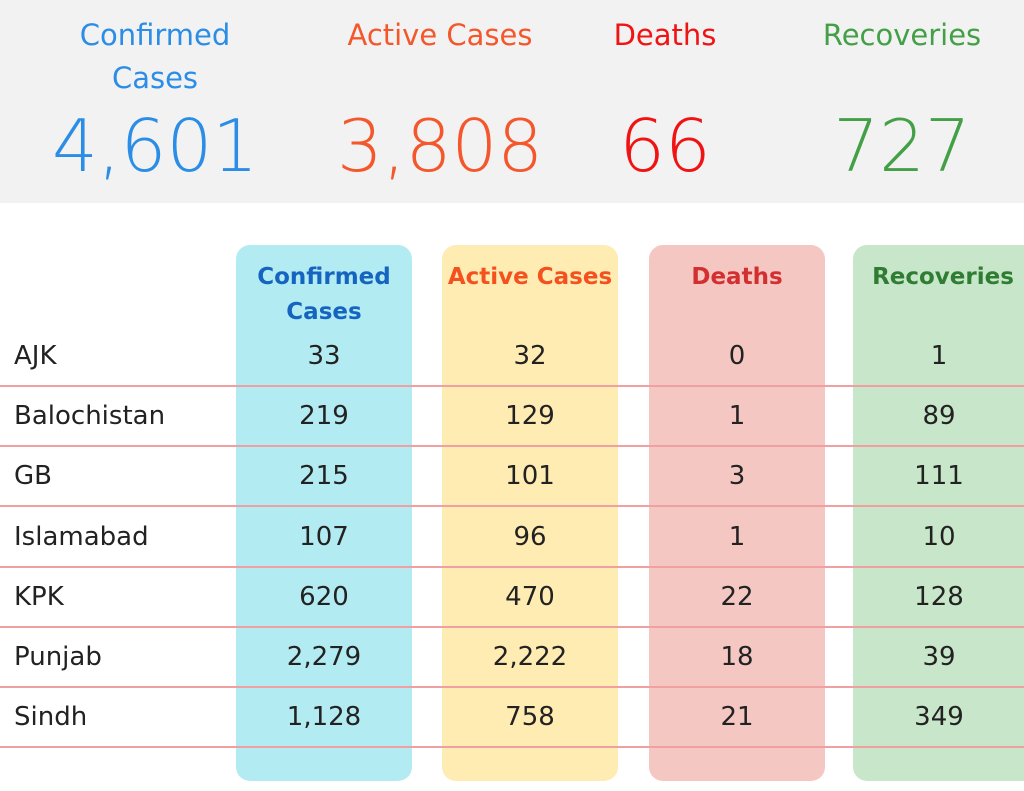  What do you see at coordinates (35, 356) in the screenshot?
I see `region-name: AJK` at bounding box center [35, 356].